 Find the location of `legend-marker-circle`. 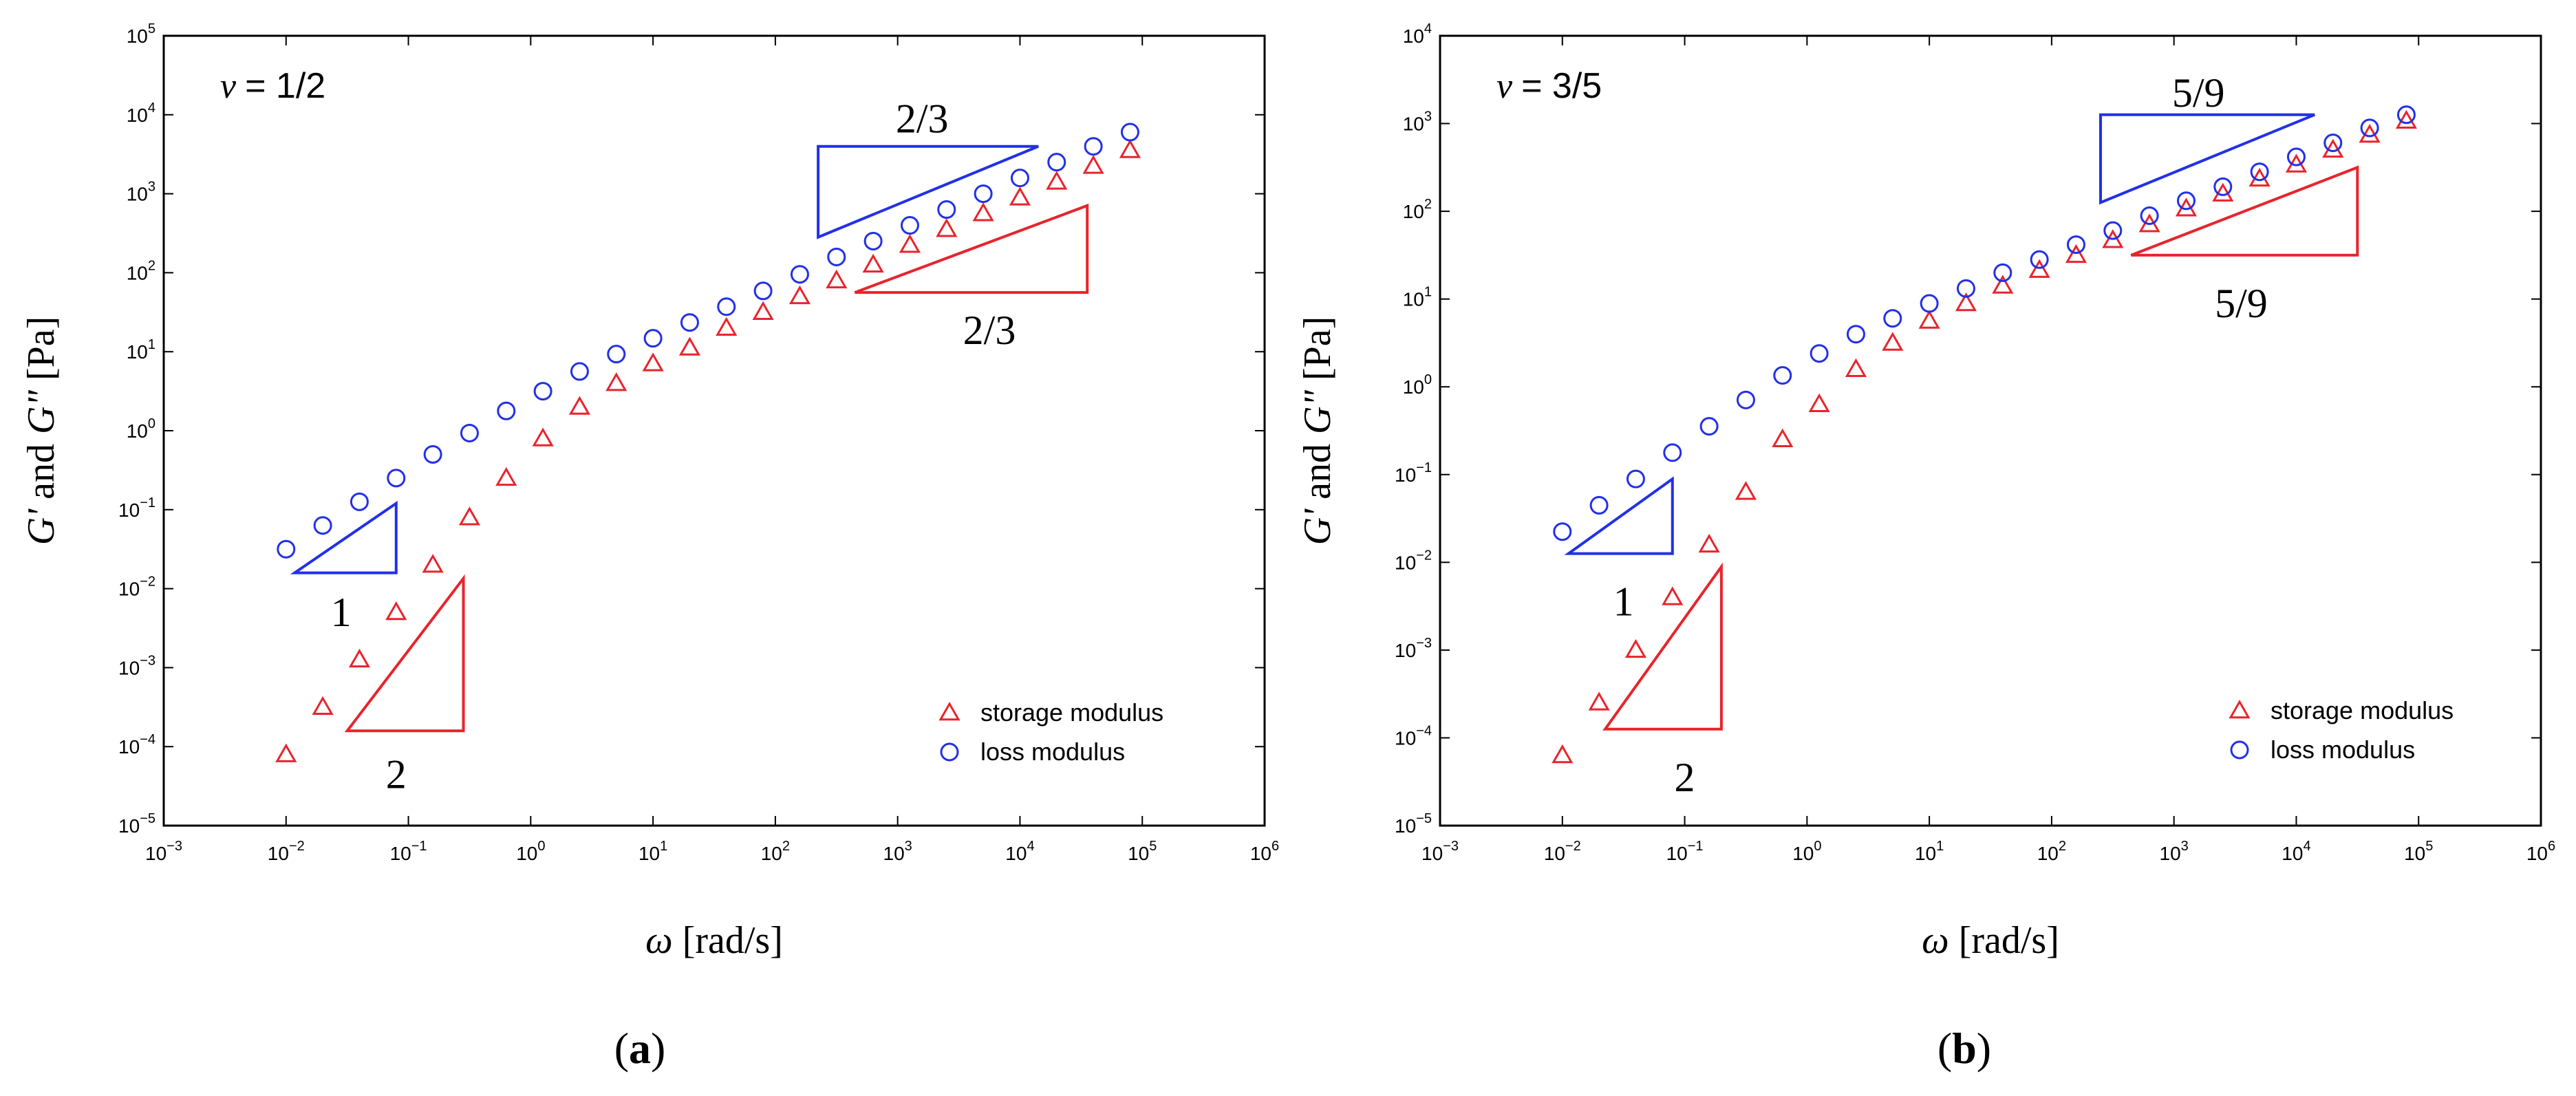

legend-marker-circle is located at coordinates (950, 752).